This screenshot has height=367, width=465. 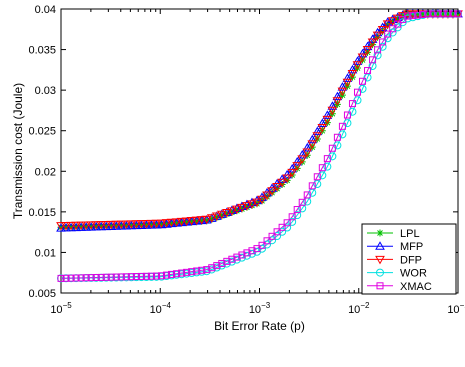 What do you see at coordinates (359, 308) in the screenshot?
I see `x-tick-label: 10⁻²` at bounding box center [359, 308].